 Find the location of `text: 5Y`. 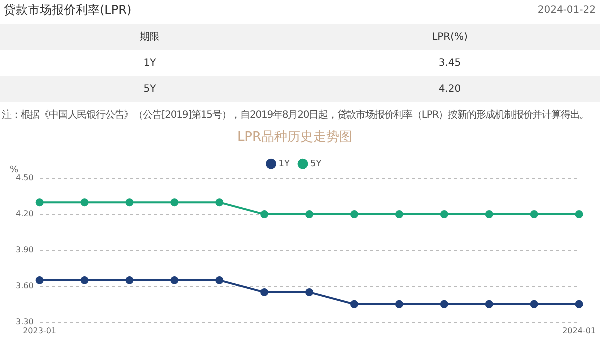

text: 5Y is located at coordinates (150, 89).